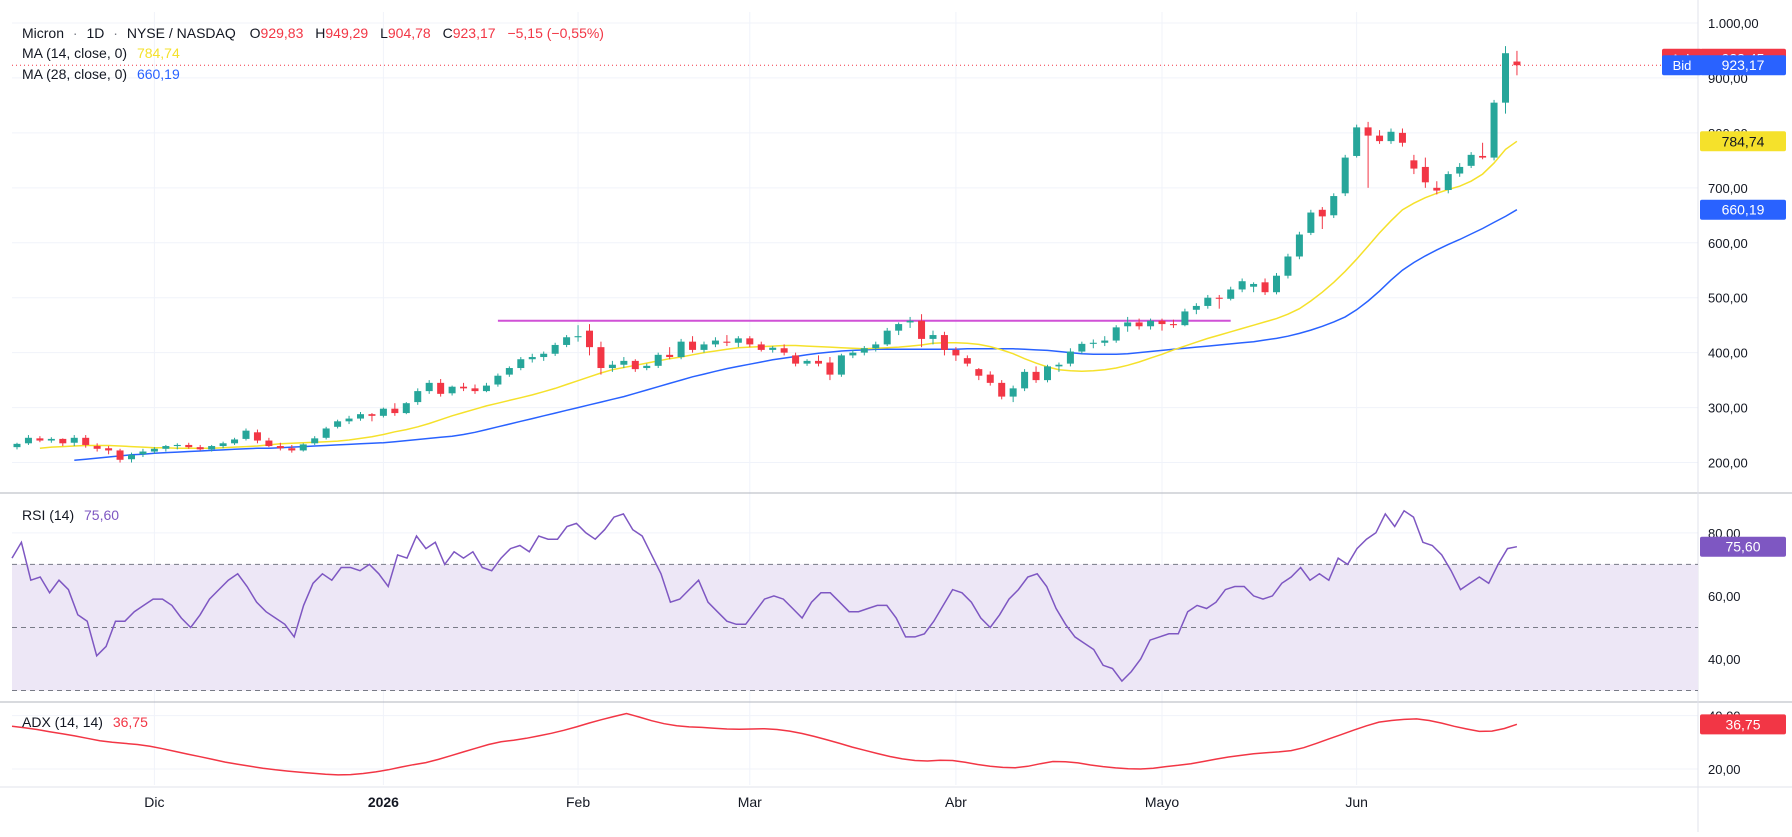 This screenshot has width=1792, height=837. What do you see at coordinates (764, 744) in the screenshot?
I see `adx-pane` at bounding box center [764, 744].